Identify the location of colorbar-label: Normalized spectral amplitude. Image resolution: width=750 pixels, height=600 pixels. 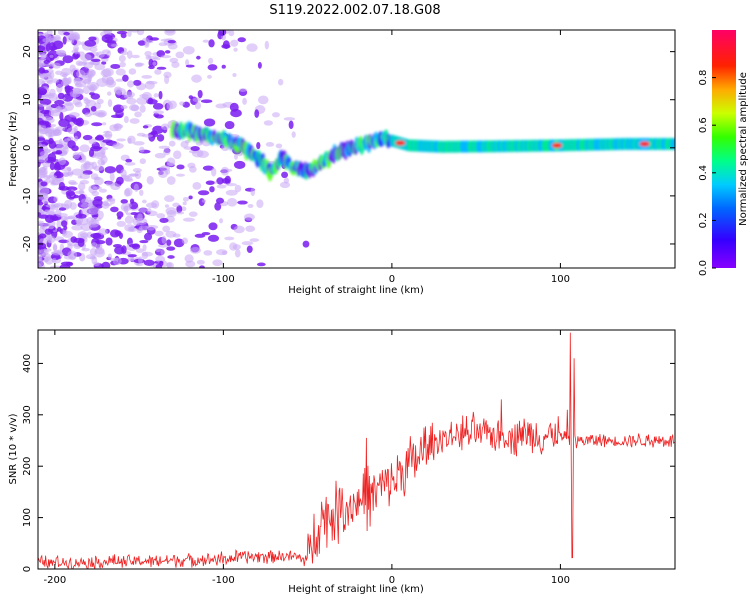
(743, 149).